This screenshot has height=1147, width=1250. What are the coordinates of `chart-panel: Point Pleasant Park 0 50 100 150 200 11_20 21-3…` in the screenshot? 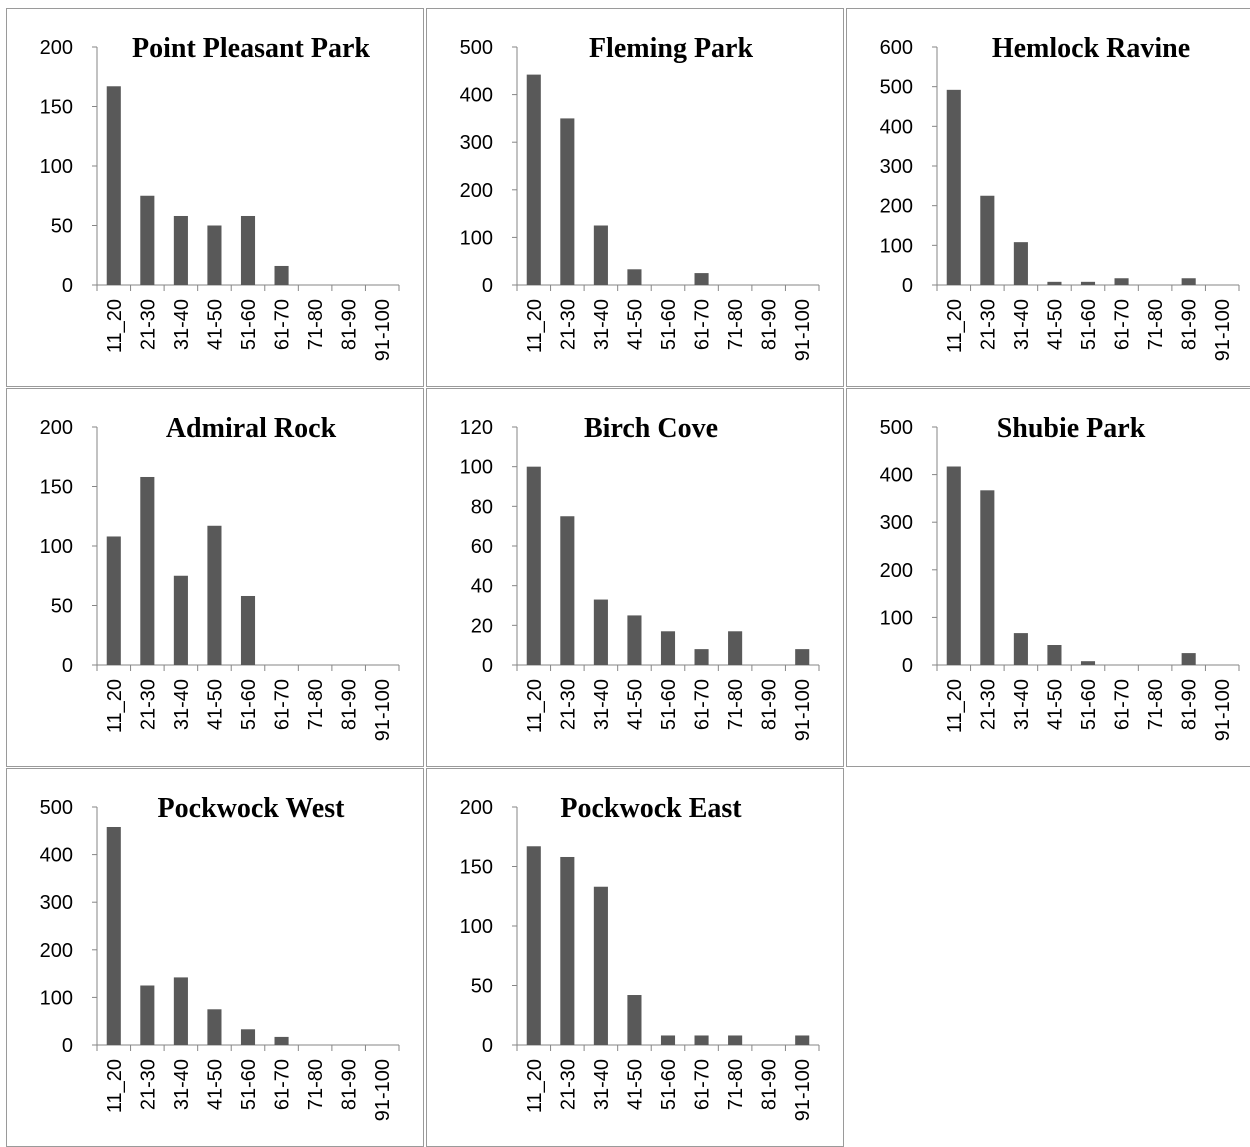 It's located at (215, 197).